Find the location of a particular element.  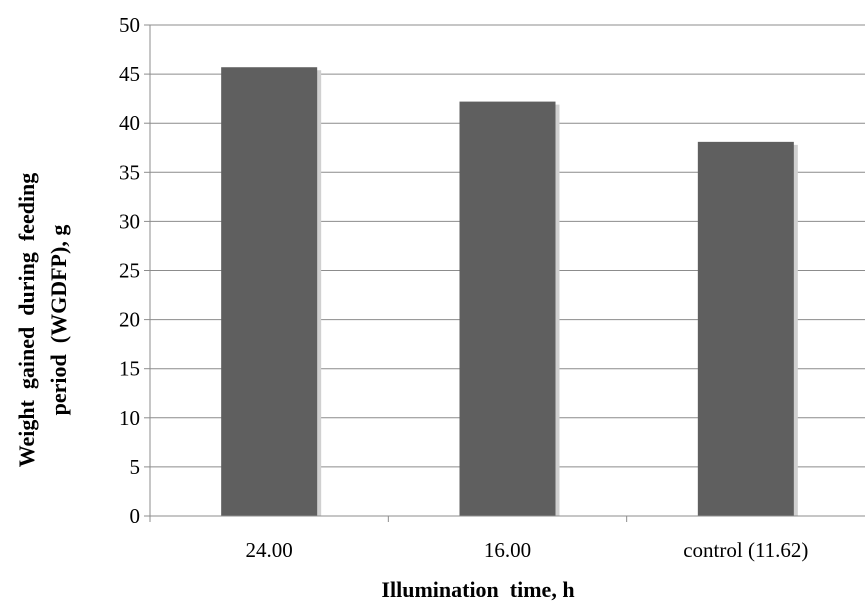

x-tick-labels: 24.00 16.00 control (11.62) is located at coordinates (527, 550).